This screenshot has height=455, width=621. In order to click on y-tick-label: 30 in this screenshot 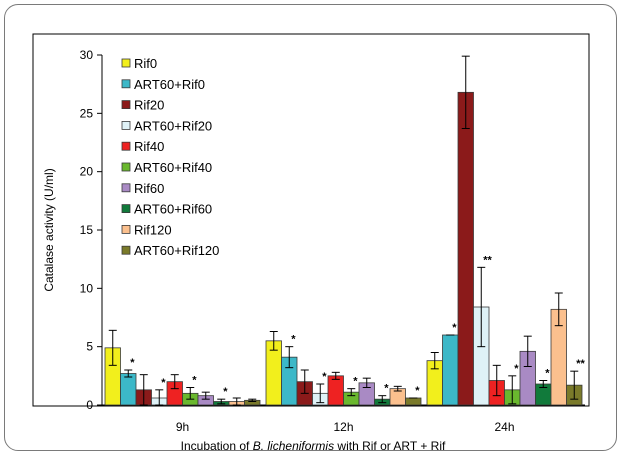, I will do `click(87, 55)`.